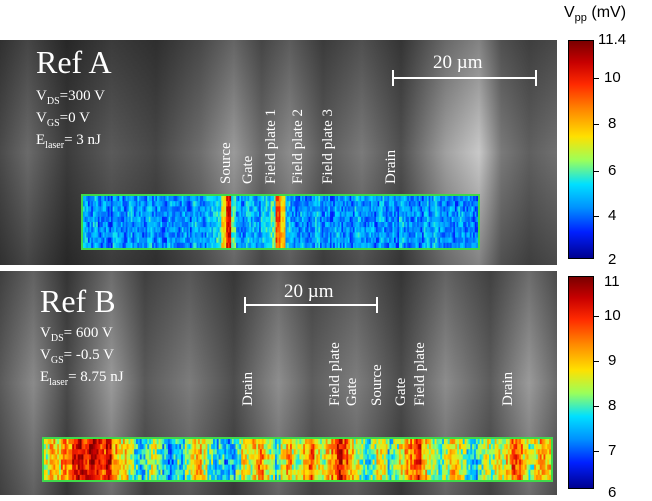 This screenshot has width=652, height=501. I want to click on colorbar-a-max: 11.4, so click(612, 39).